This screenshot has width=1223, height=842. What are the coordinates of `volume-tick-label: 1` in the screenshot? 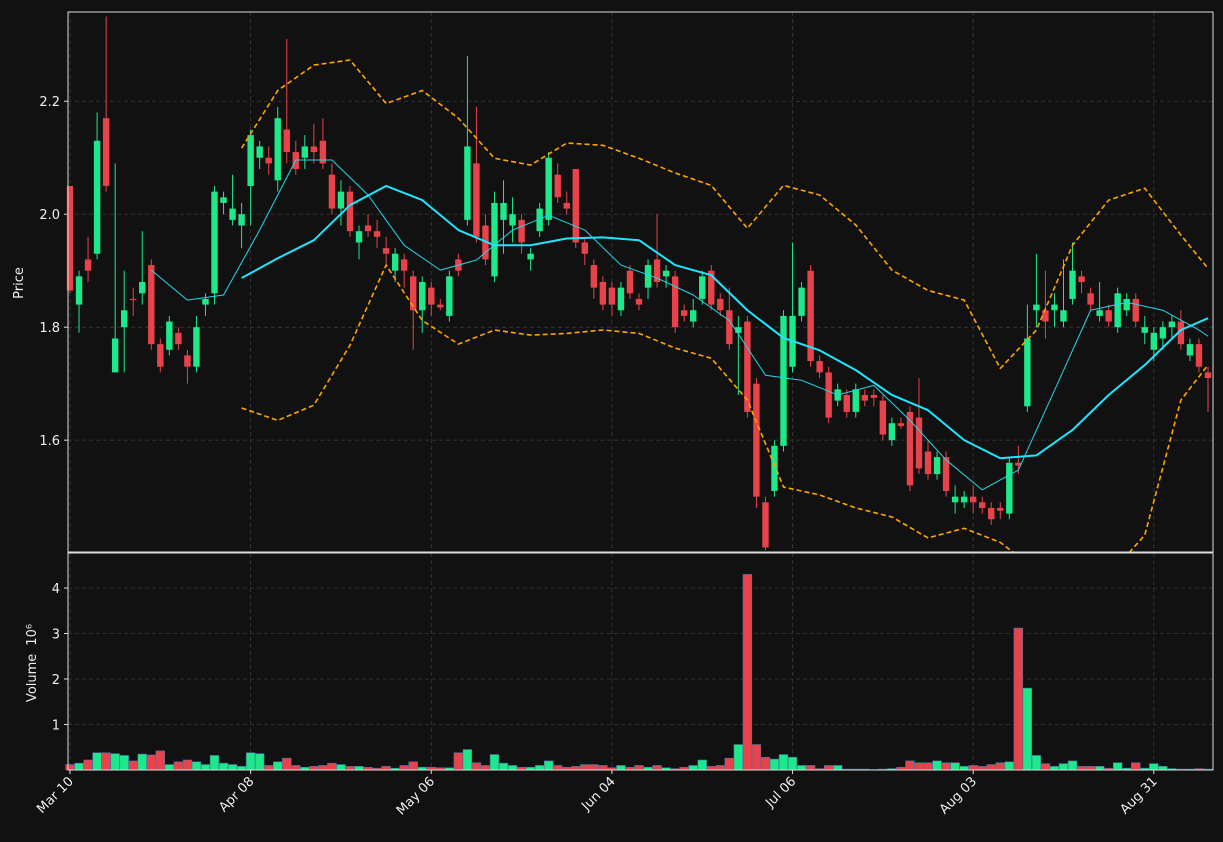 It's located at (56, 726).